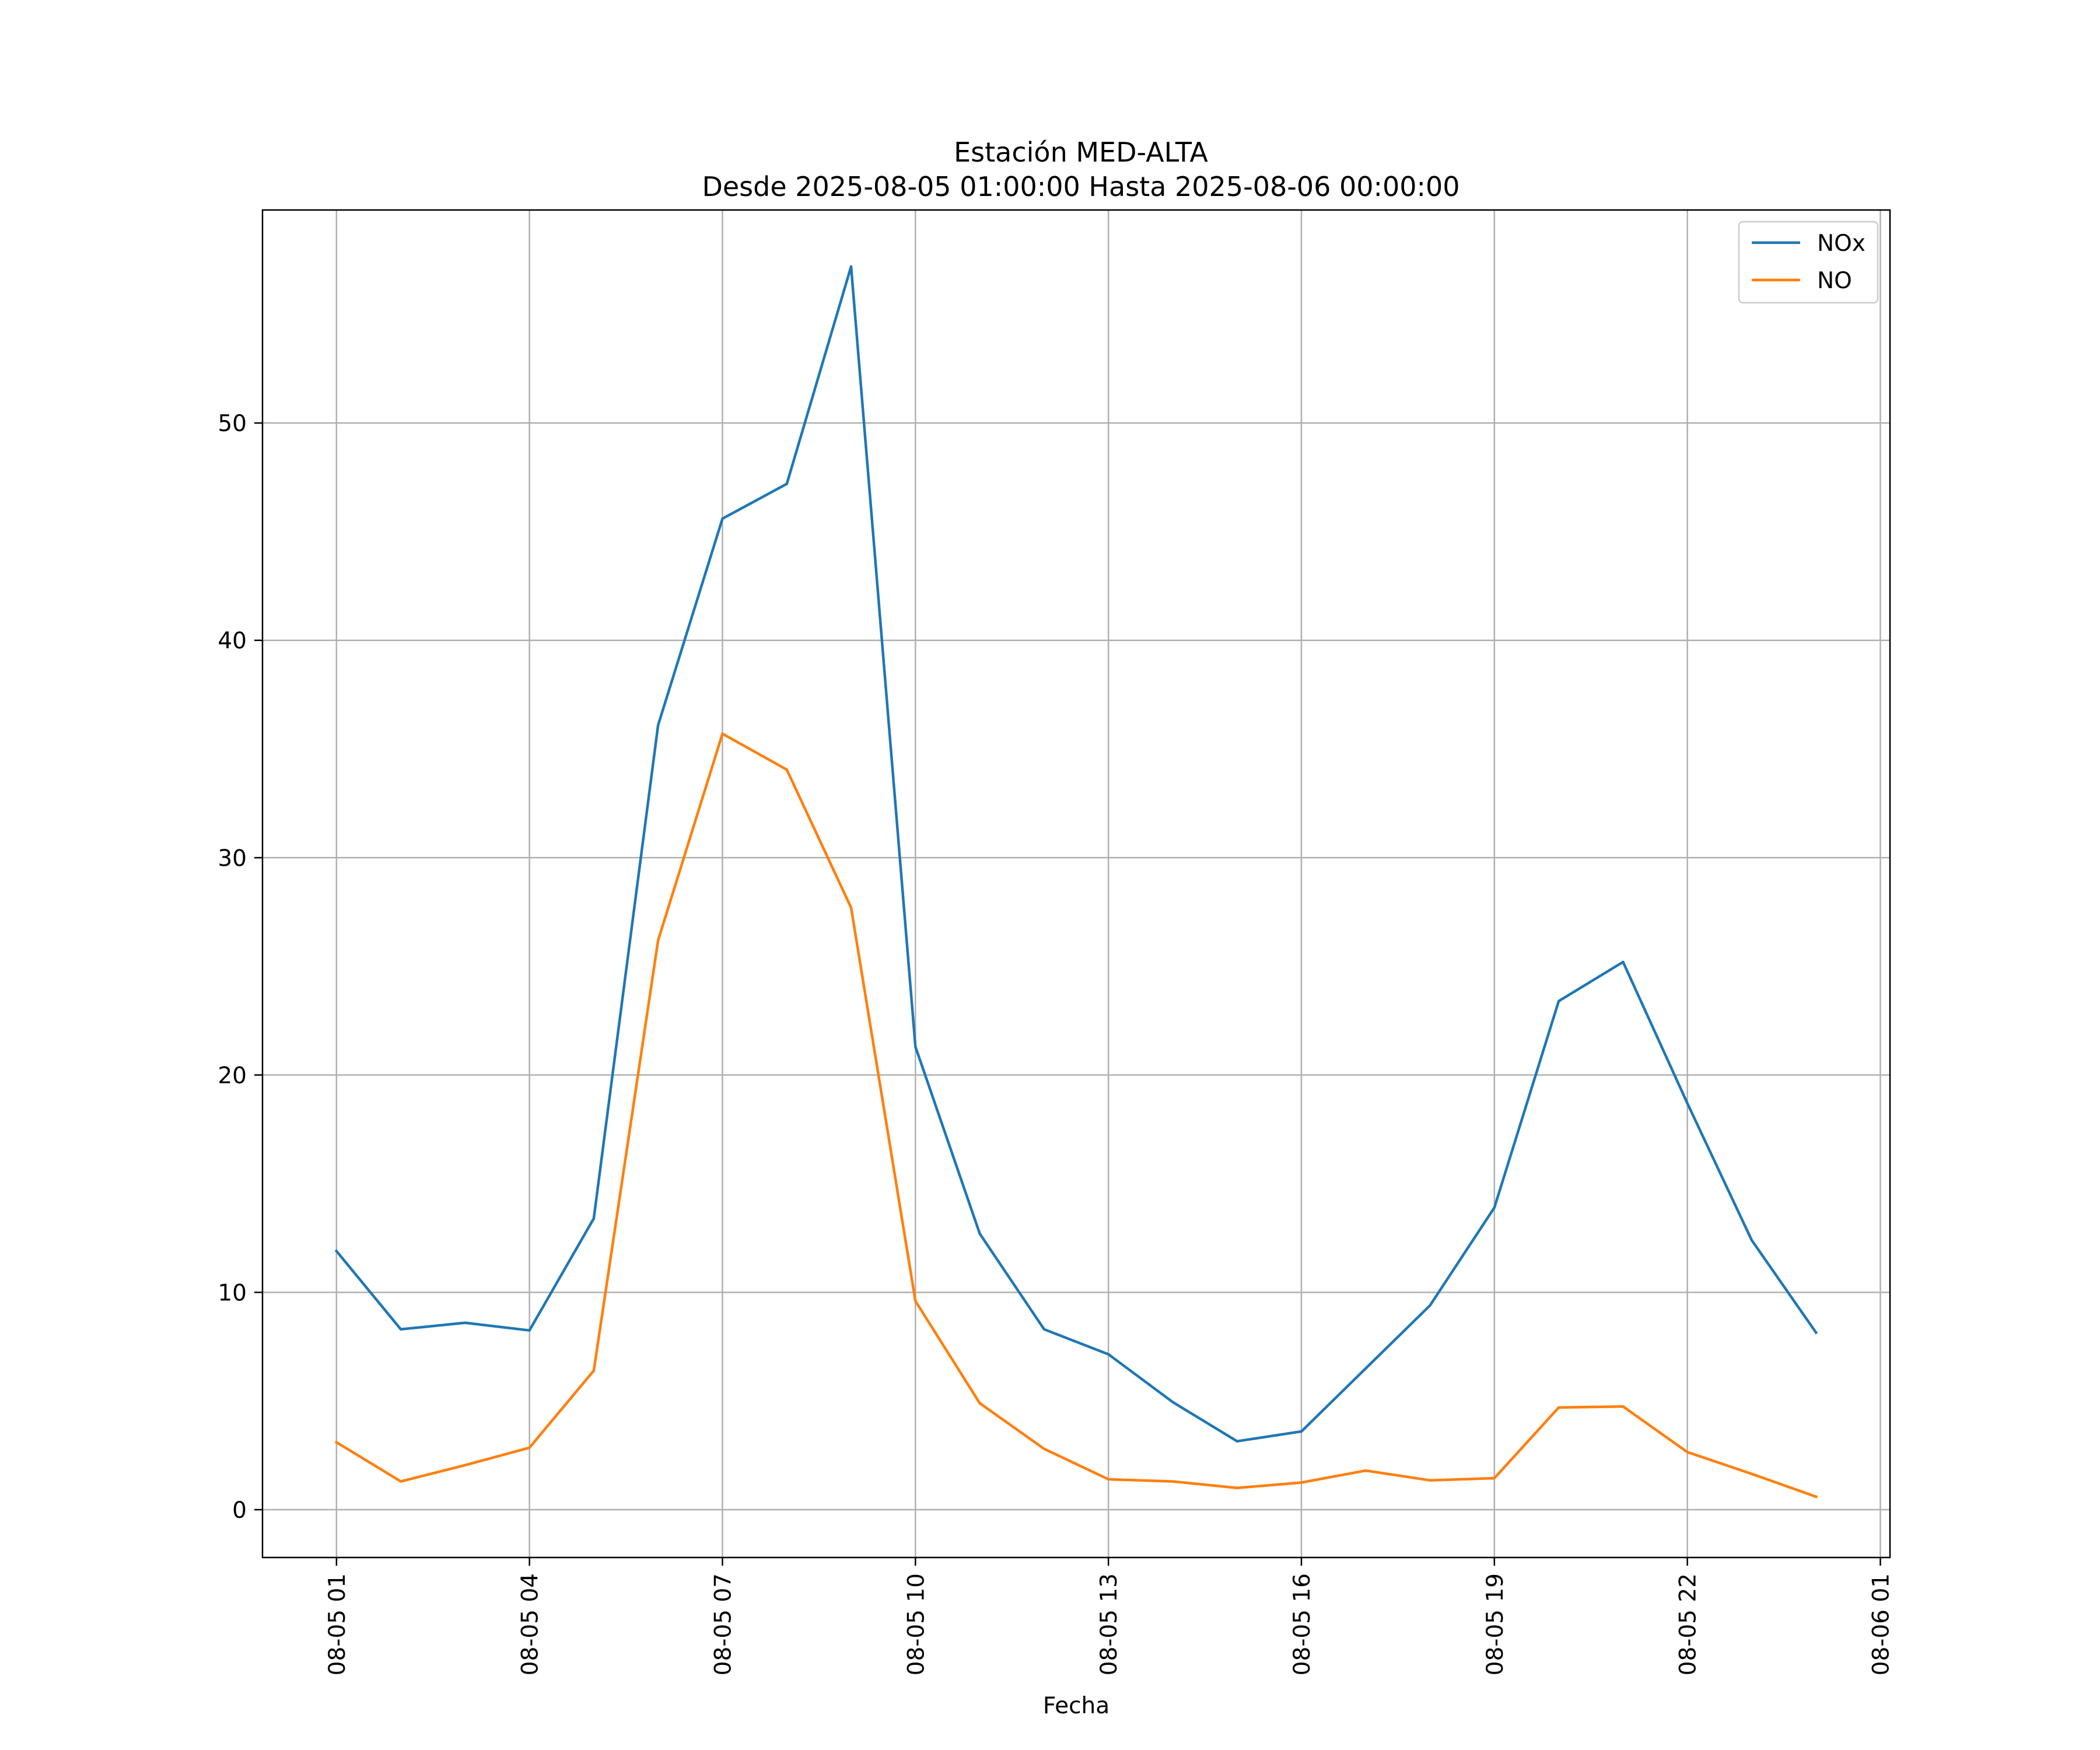 This screenshot has width=2100, height=1750. I want to click on x-tick-label: 08-05 16, so click(1302, 1624).